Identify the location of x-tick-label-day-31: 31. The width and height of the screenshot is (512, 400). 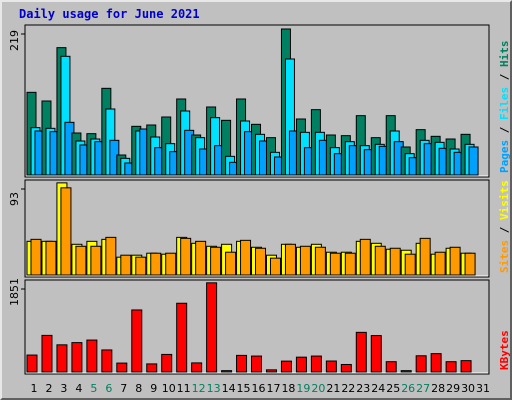
(483, 388).